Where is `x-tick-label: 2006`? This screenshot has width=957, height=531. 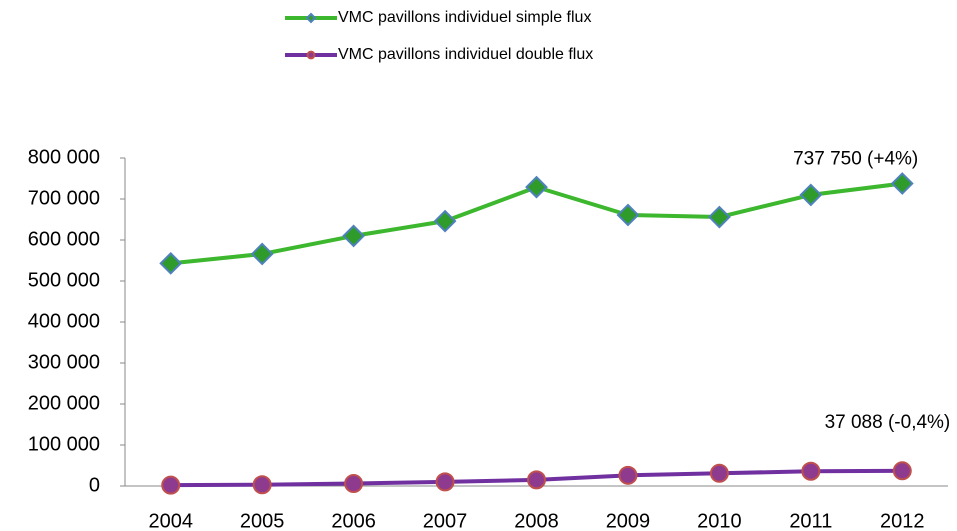 x-tick-label: 2006 is located at coordinates (353, 520).